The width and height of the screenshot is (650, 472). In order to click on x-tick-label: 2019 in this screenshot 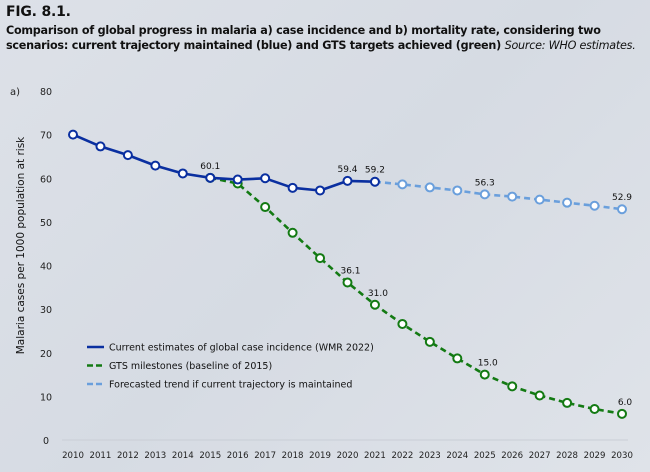, I will do `click(320, 456)`.